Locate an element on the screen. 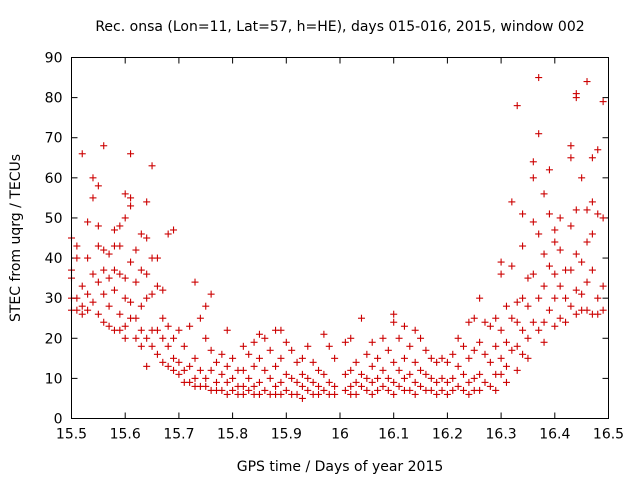  x-tick-label: 15.9 is located at coordinates (286, 435).